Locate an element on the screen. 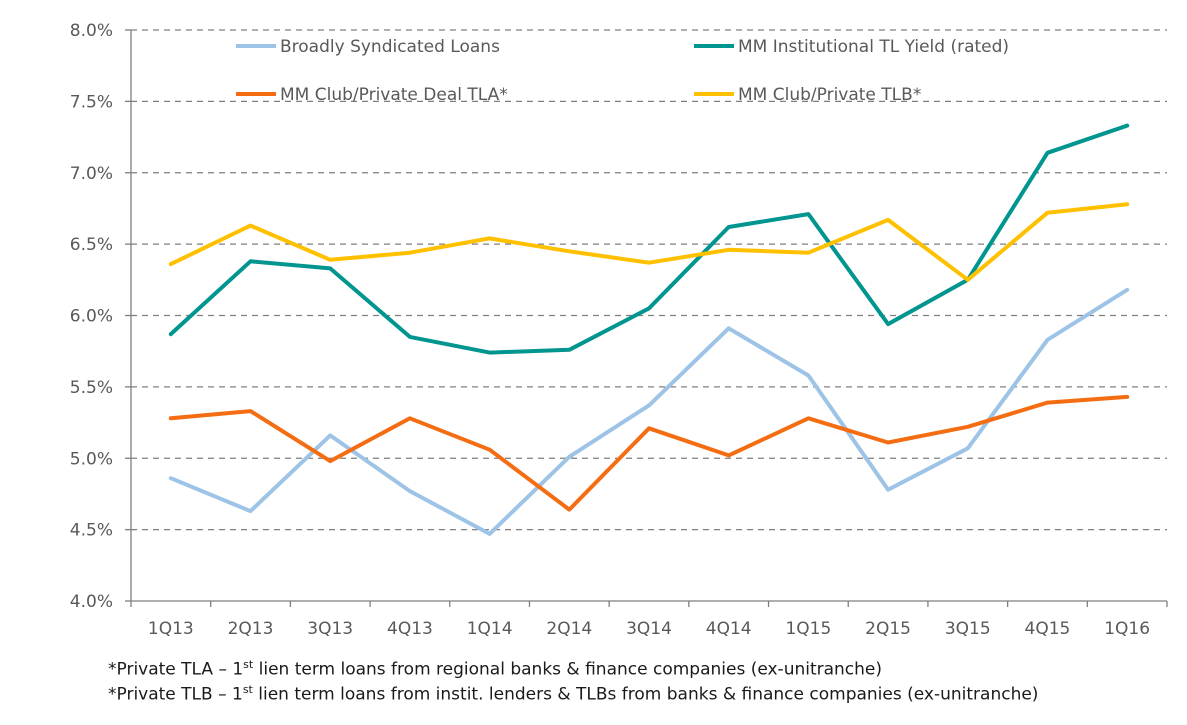  footnote-tlb-sup: st is located at coordinates (247, 689).